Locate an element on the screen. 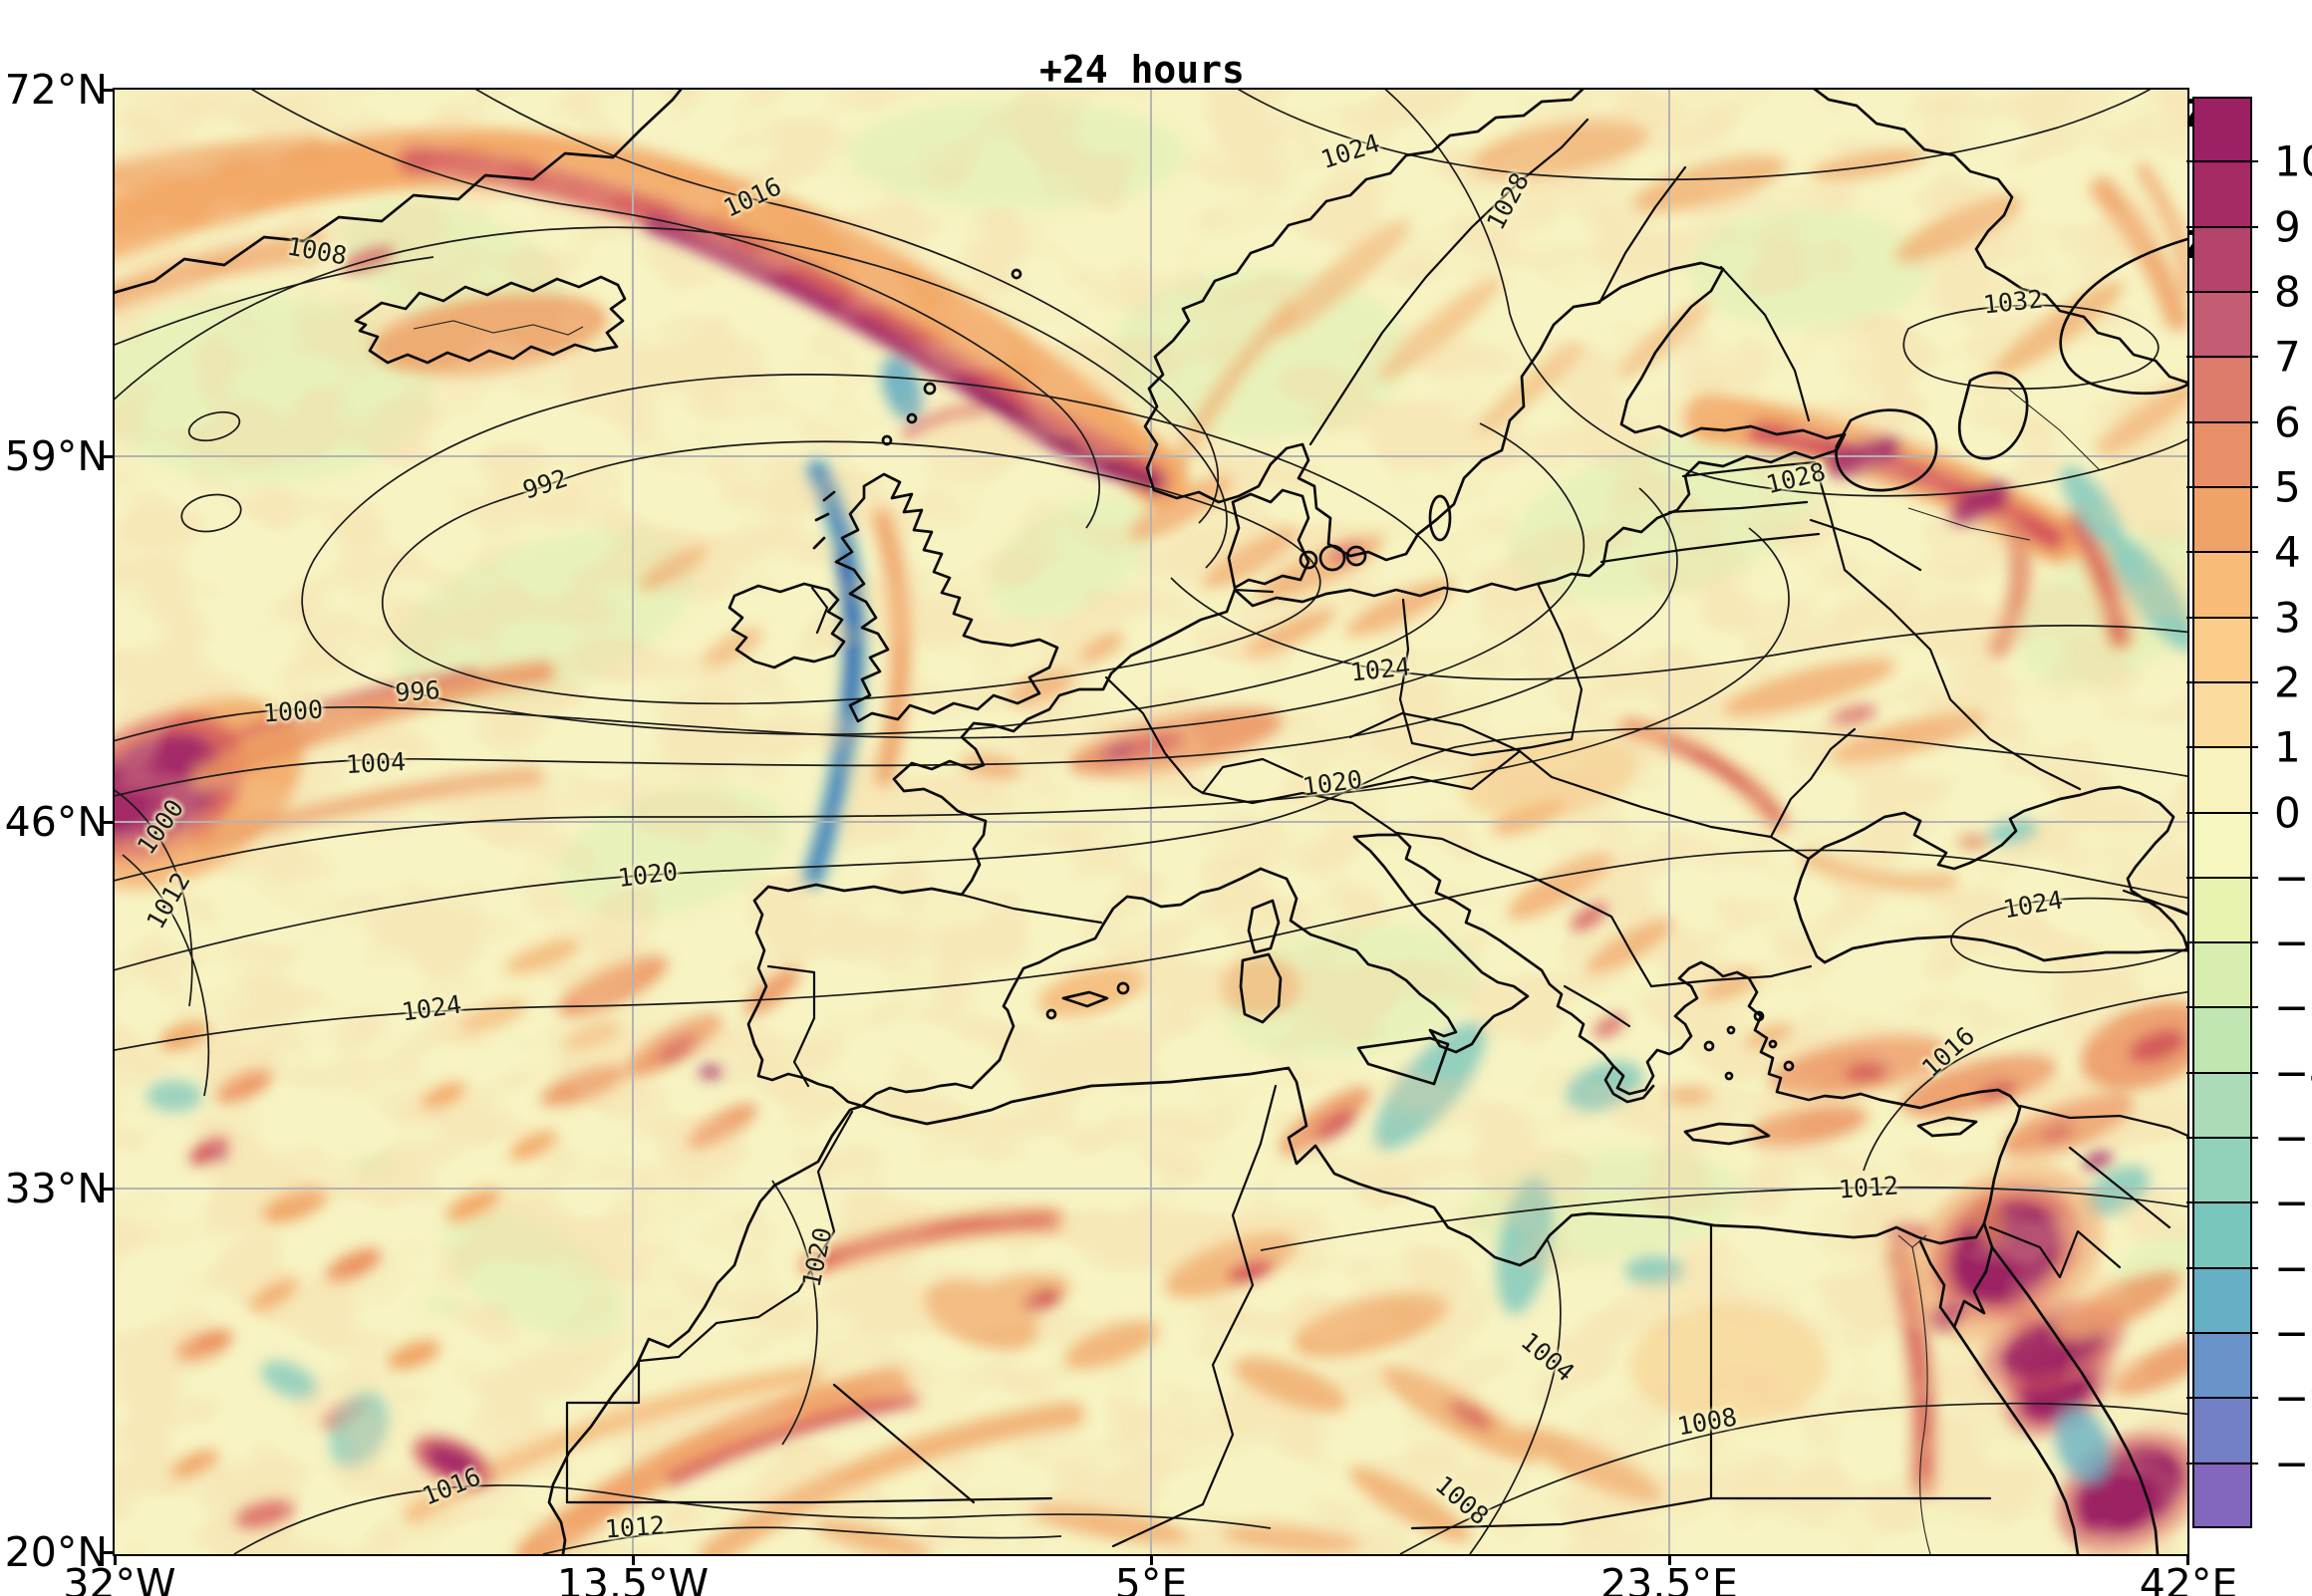  y-tick-33n: 33°N is located at coordinates (56, 1188).